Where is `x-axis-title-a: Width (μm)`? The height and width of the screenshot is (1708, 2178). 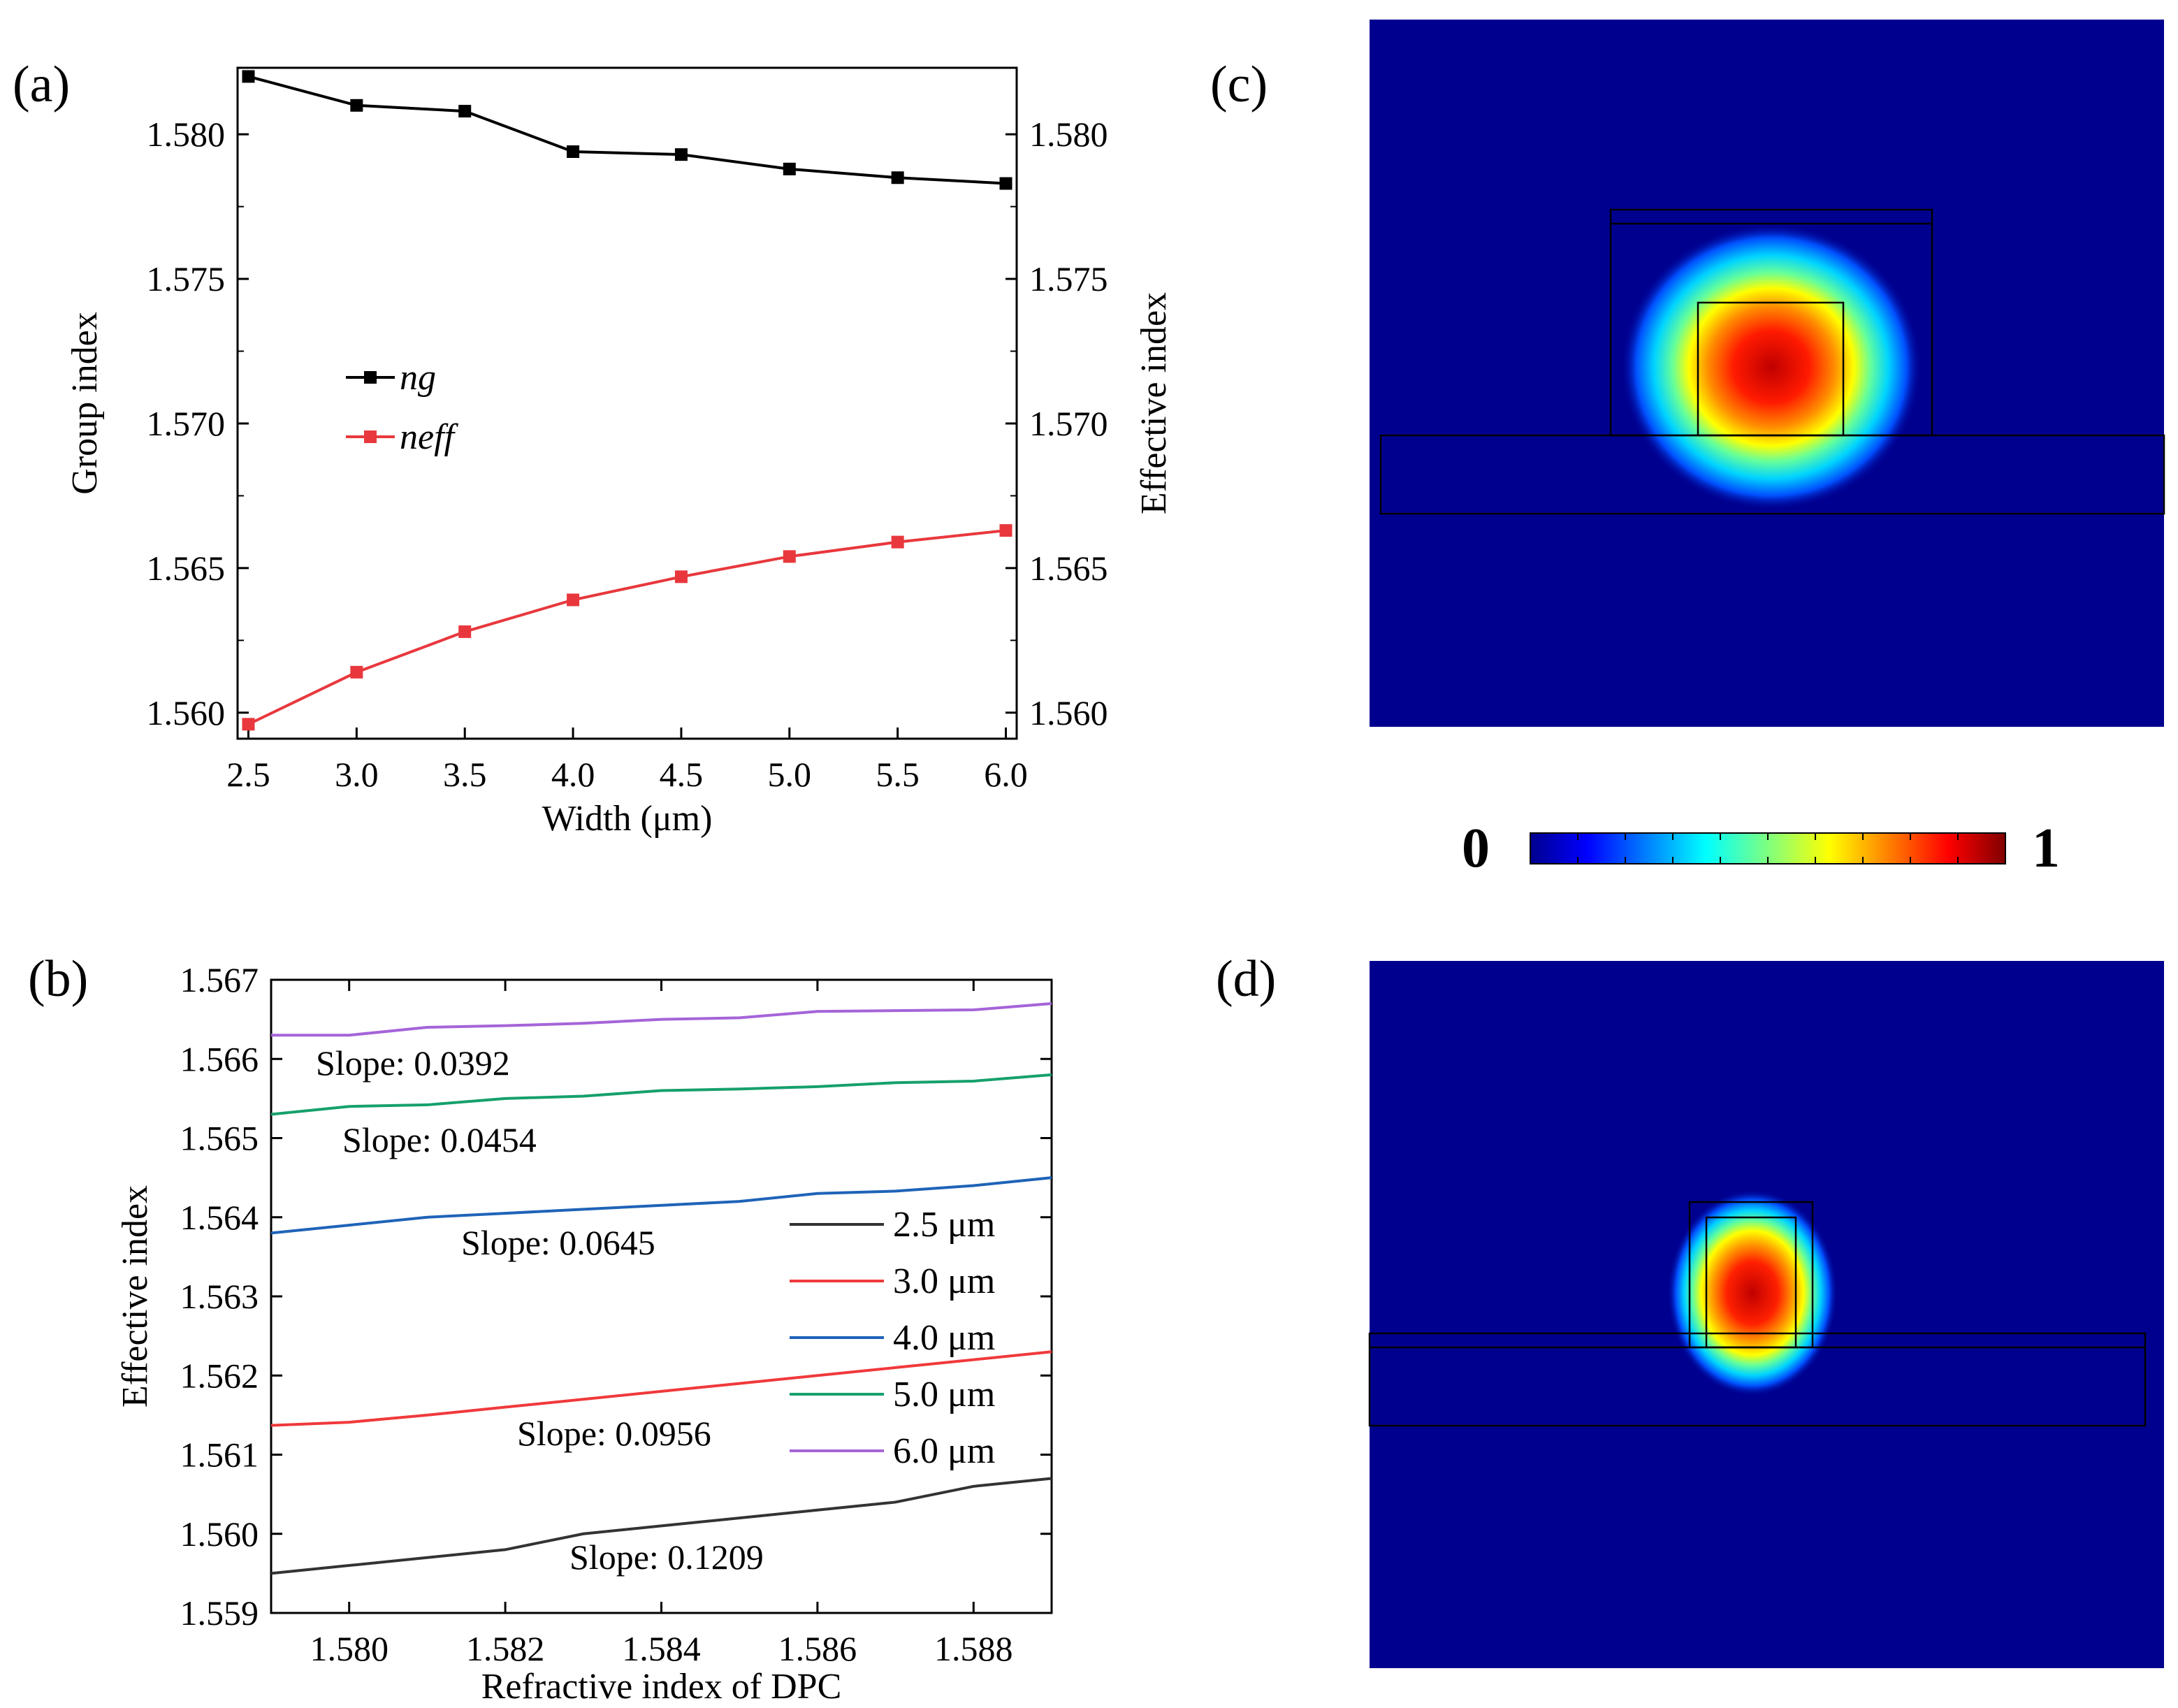 x-axis-title-a: Width (μm) is located at coordinates (627, 819).